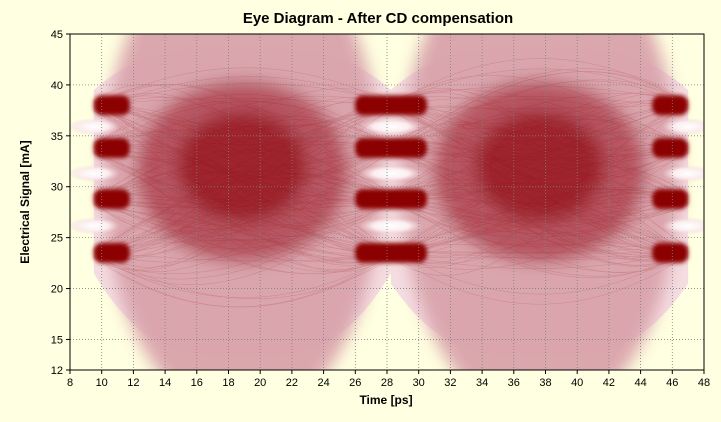 The image size is (721, 422). Describe the element at coordinates (57, 239) in the screenshot. I see `y-tick-label: 25` at that location.